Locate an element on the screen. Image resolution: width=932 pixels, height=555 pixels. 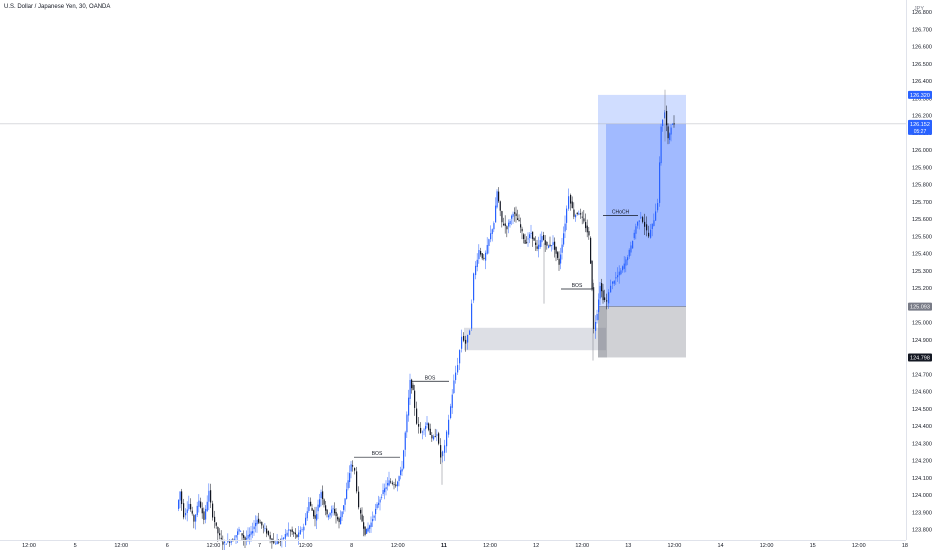
annotations-layer: BOS BOS BOS CHoCH is located at coordinates (496, 334).